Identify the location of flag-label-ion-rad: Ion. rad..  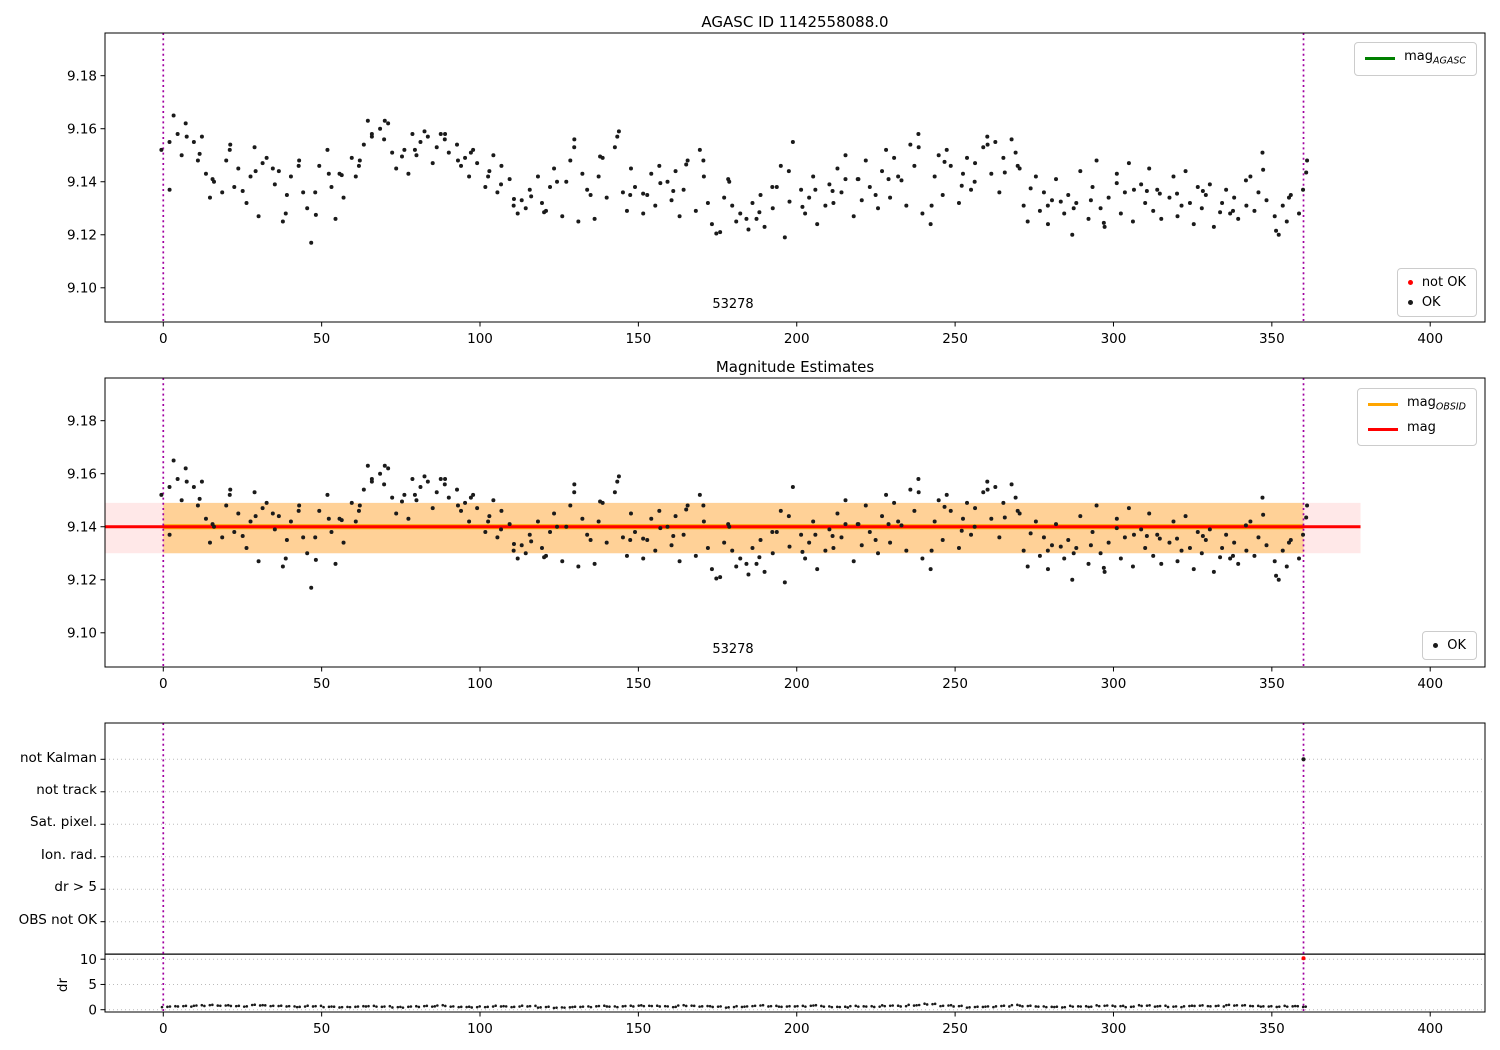
(68, 855).